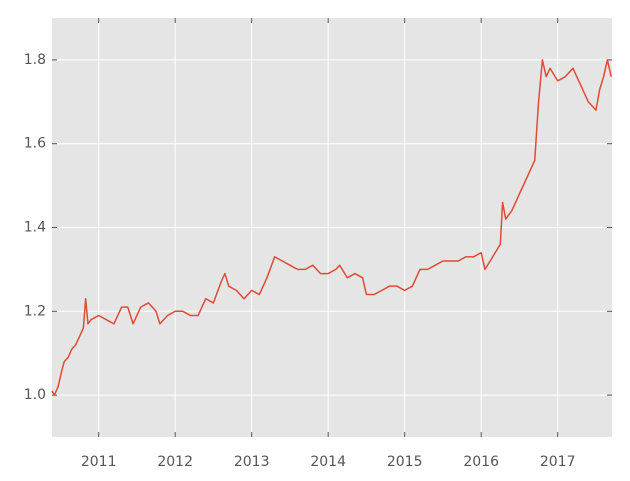 This screenshot has height=481, width=630. Describe the element at coordinates (481, 462) in the screenshot. I see `x-tick-label: 2016` at that location.